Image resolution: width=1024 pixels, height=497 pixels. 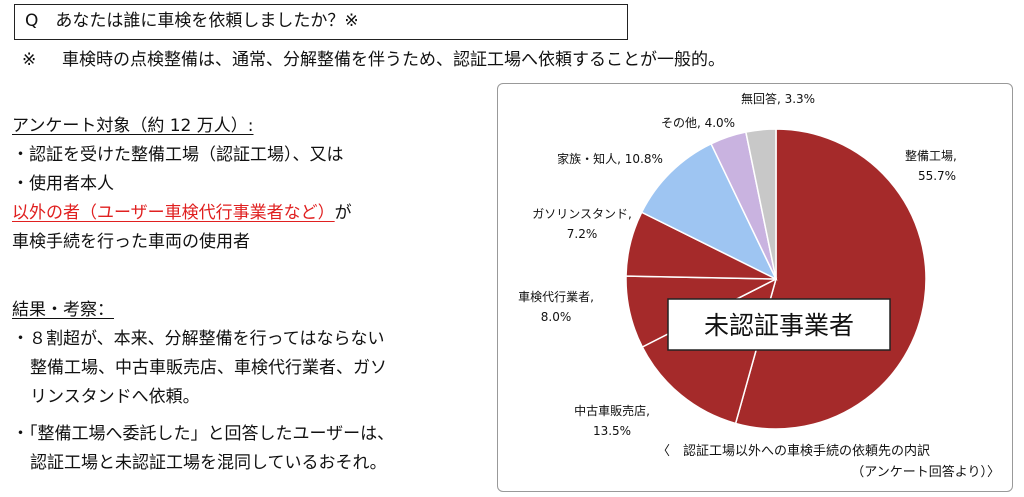 What do you see at coordinates (203, 434) in the screenshot?
I see `results-bullet2-line1: ・「整備工場へ委託した」と回答したユーザーは、` at bounding box center [203, 434].